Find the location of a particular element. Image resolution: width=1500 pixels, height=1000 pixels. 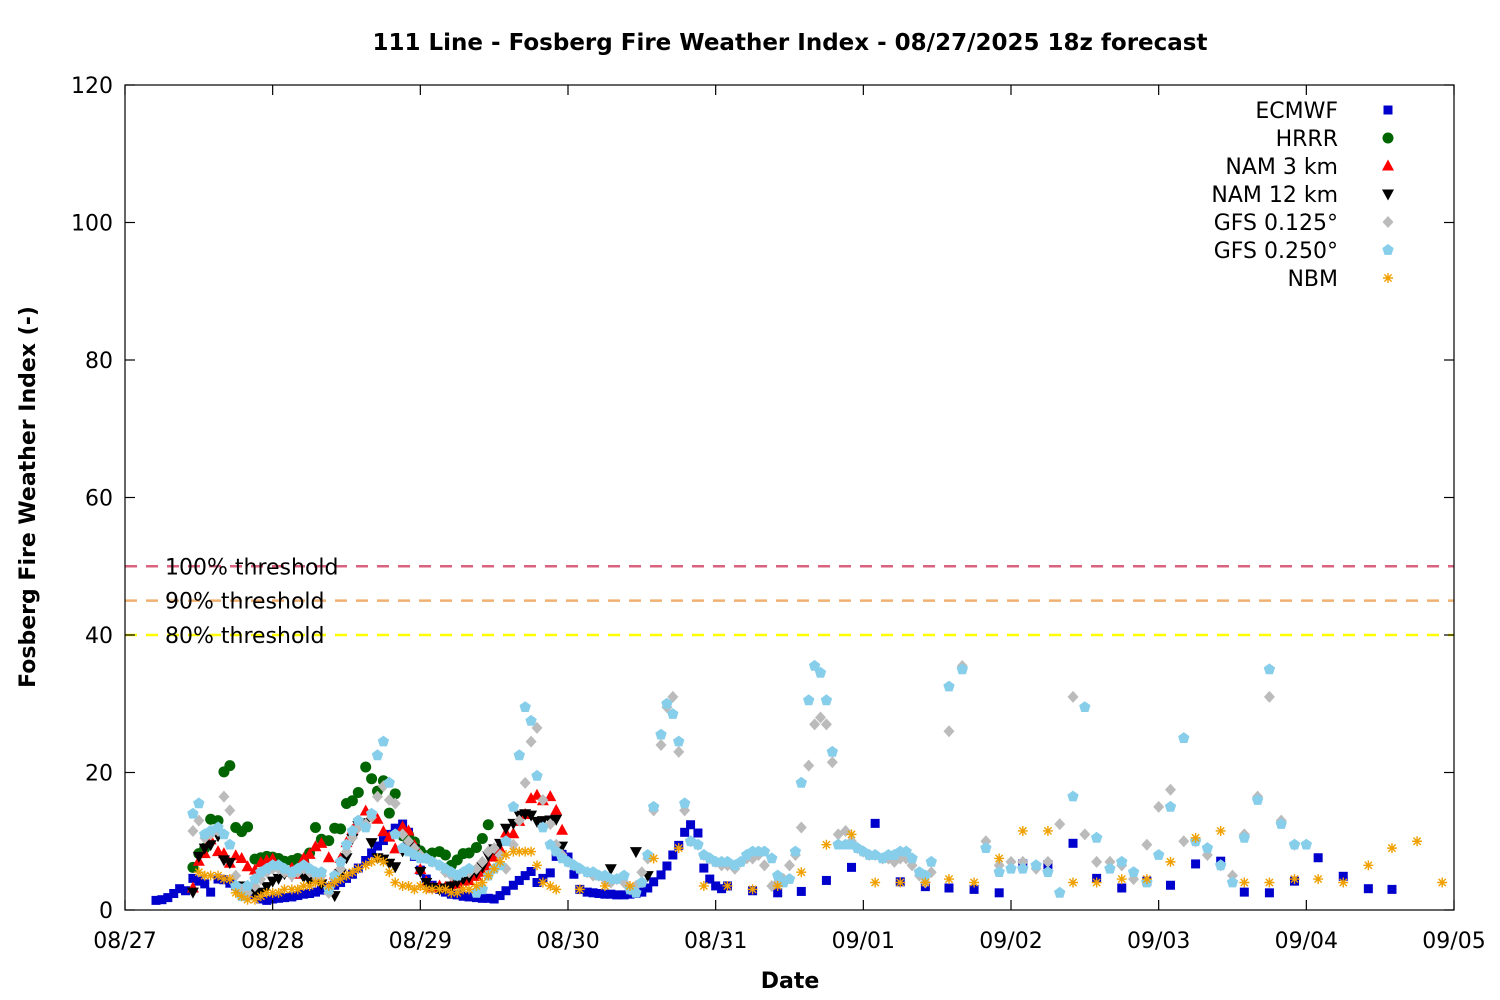

y-tick-label: 40 is located at coordinates (99, 636).